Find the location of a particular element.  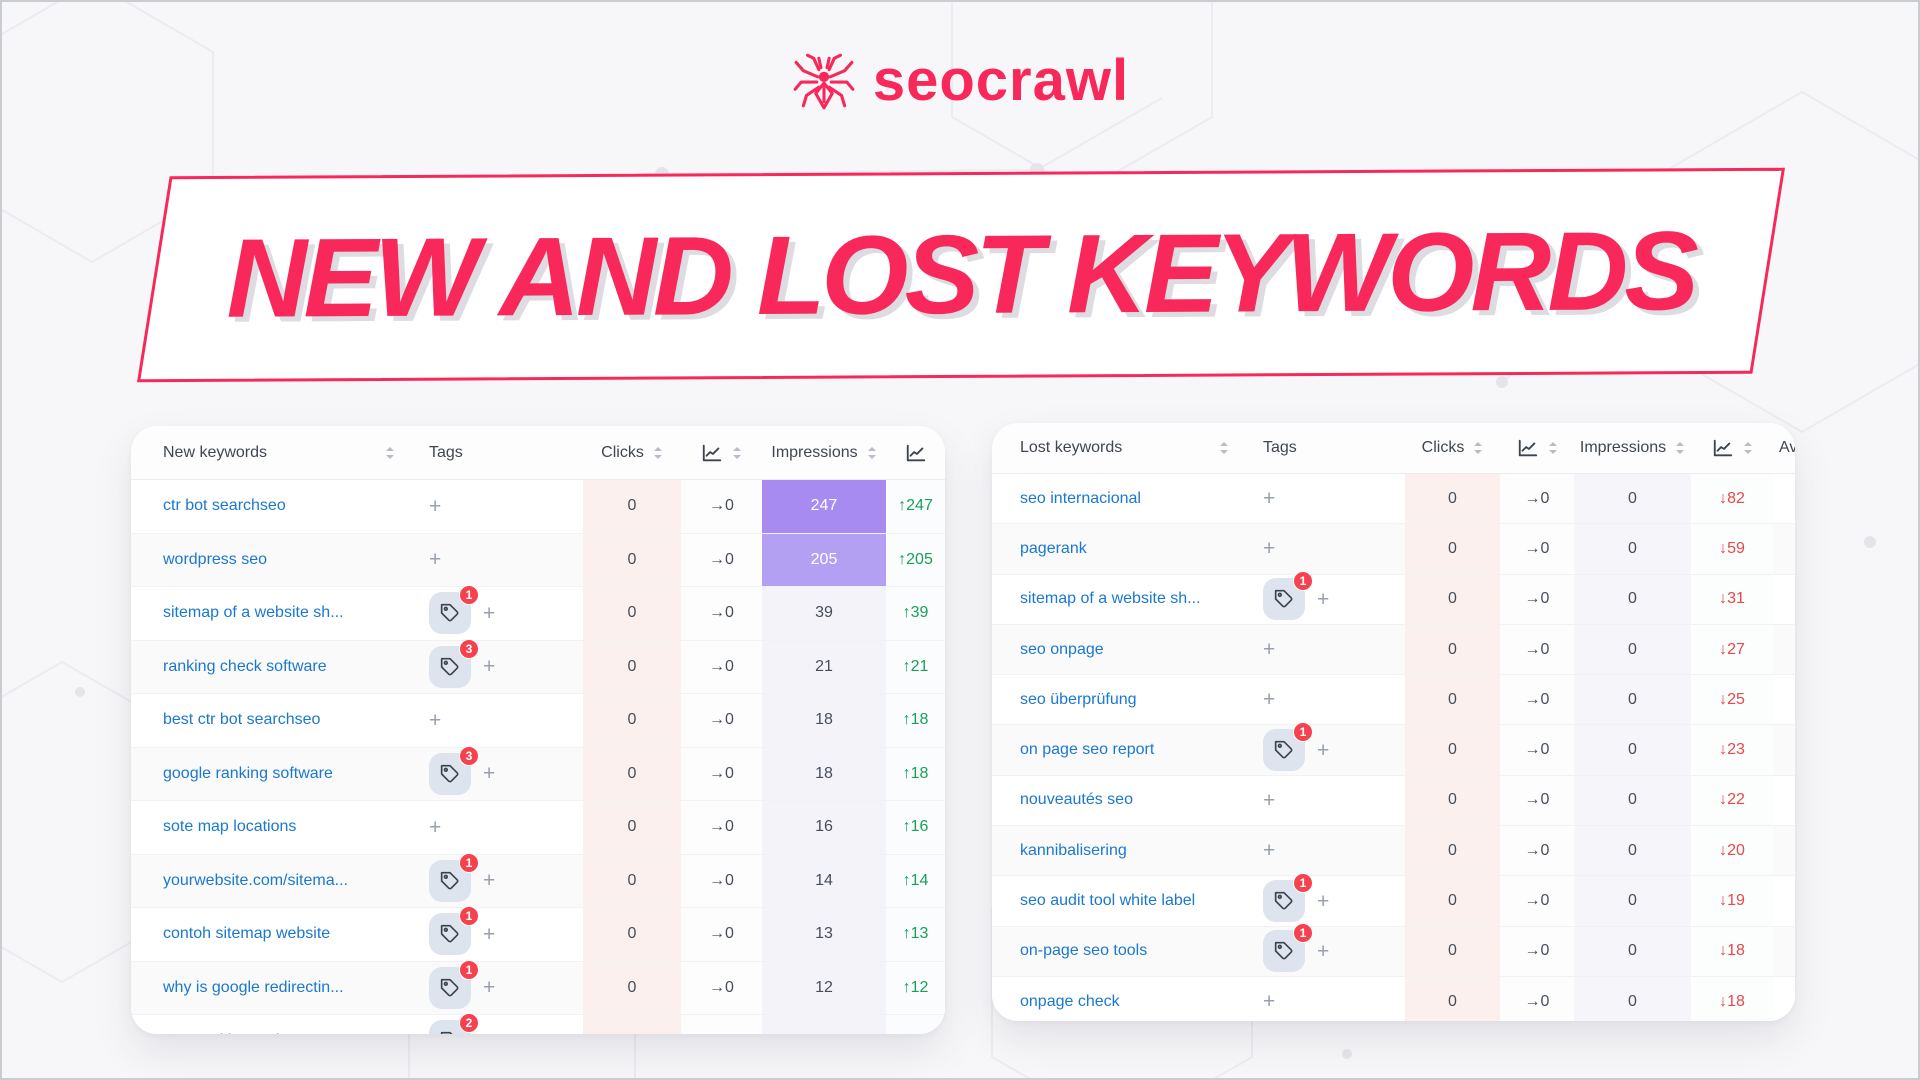

keyword-link: seo internacional is located at coordinates (1080, 498).